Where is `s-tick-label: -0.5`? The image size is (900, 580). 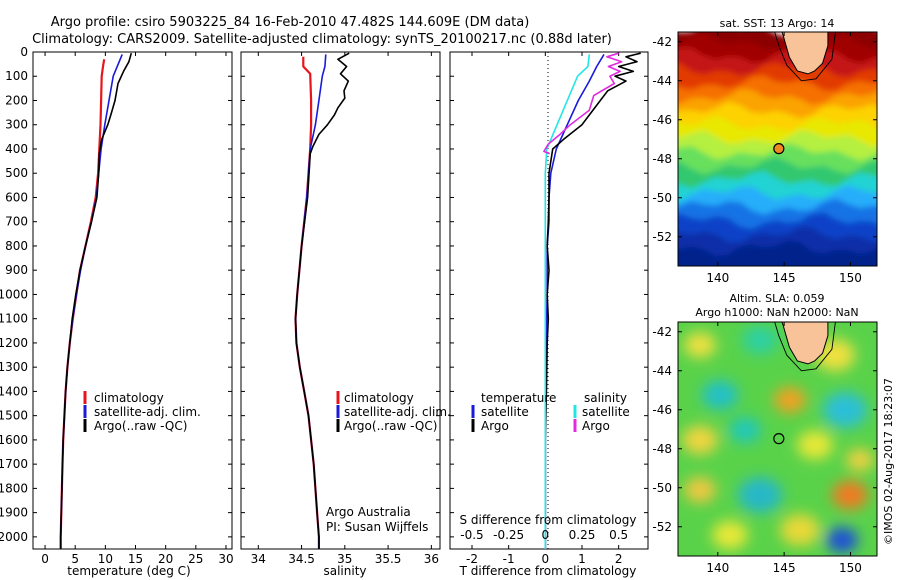 s-tick-label: -0.5 is located at coordinates (471, 535).